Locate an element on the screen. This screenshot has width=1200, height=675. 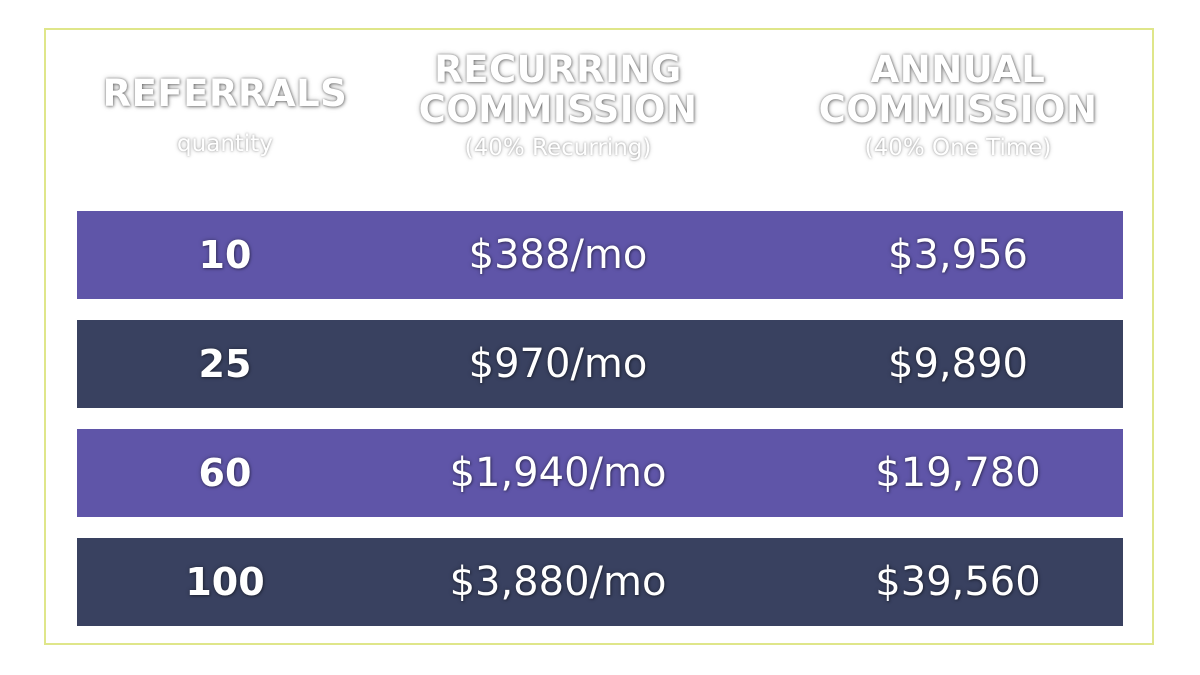
annual-commission-cell: $9,890 is located at coordinates (958, 364).